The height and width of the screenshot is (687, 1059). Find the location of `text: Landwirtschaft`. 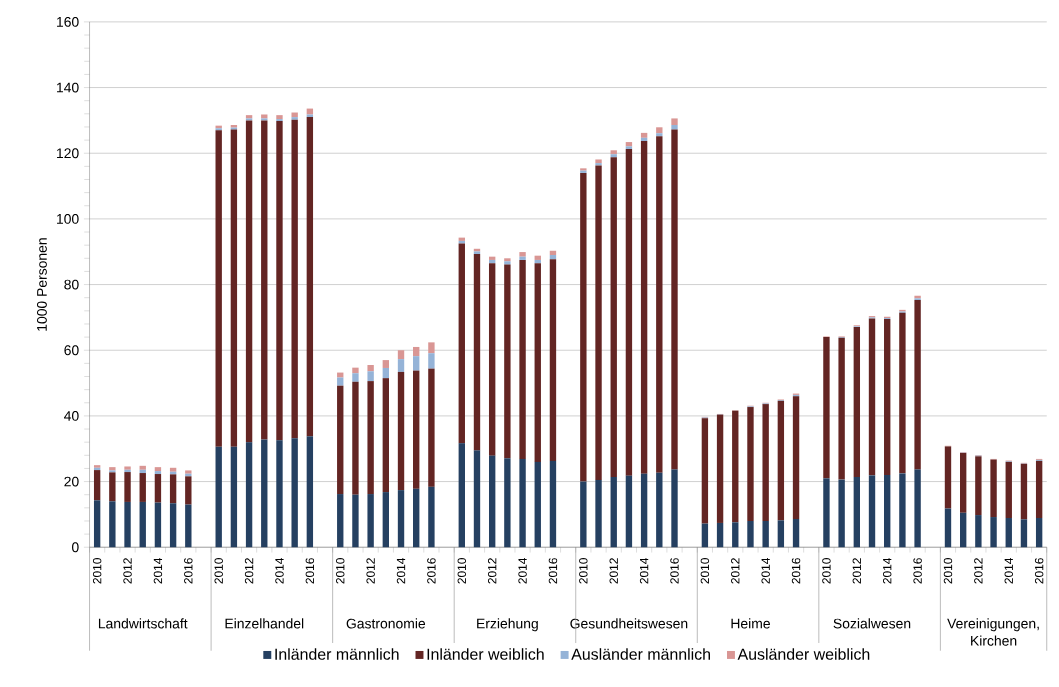

text: Landwirtschaft is located at coordinates (143, 623).